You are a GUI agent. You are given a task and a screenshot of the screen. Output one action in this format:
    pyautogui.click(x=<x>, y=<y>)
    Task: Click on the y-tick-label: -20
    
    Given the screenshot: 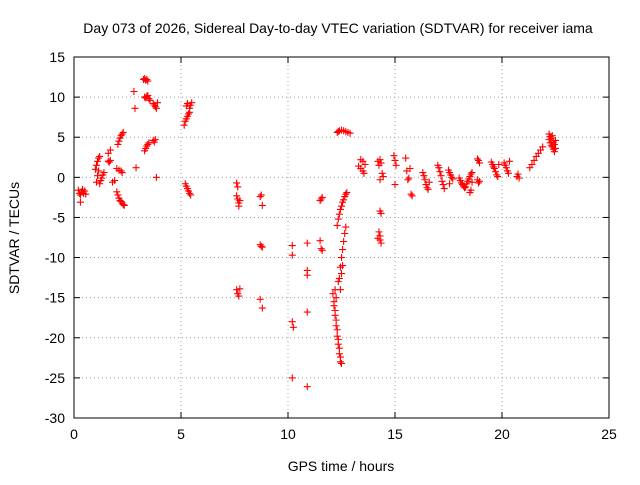 What is the action you would take?
    pyautogui.click(x=55, y=338)
    